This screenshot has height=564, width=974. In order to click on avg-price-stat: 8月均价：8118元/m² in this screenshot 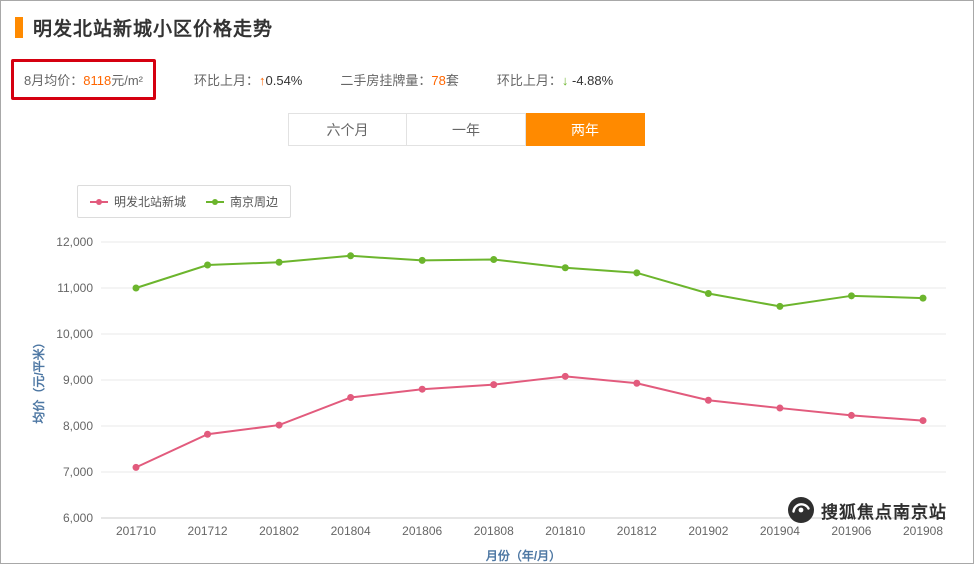, I will do `click(83, 79)`.